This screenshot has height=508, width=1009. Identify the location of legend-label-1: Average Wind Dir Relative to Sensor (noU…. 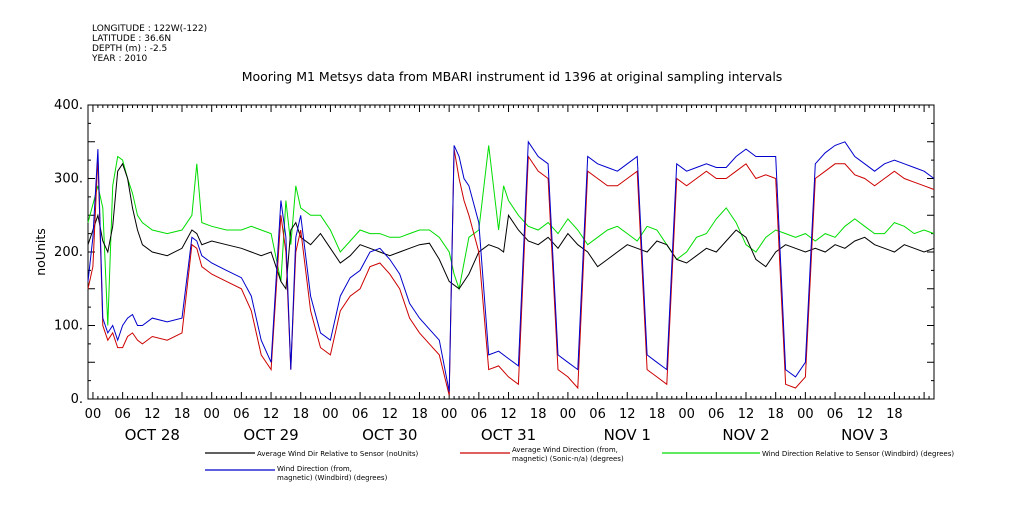
(337, 454).